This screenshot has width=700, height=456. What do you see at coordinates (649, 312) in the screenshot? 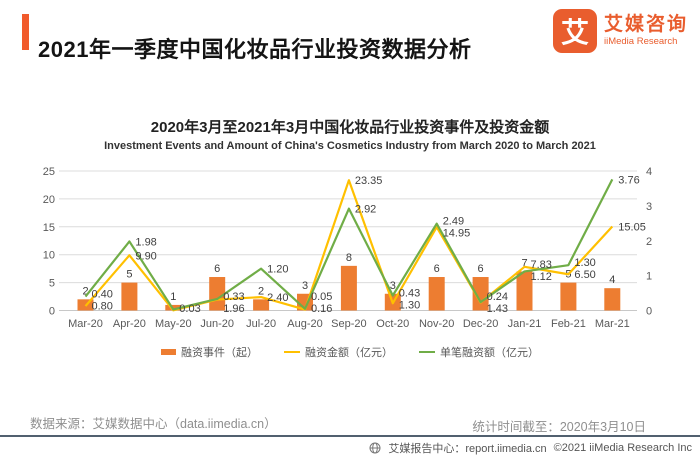
I see `right-axis-tick-label: 0` at bounding box center [649, 312].